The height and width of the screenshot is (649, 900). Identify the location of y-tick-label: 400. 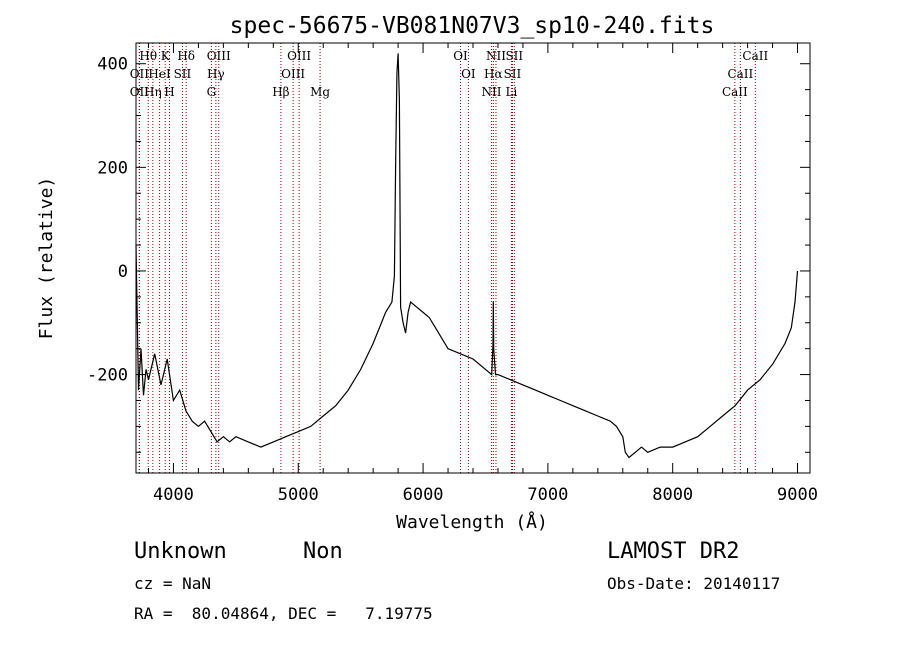
(112, 65).